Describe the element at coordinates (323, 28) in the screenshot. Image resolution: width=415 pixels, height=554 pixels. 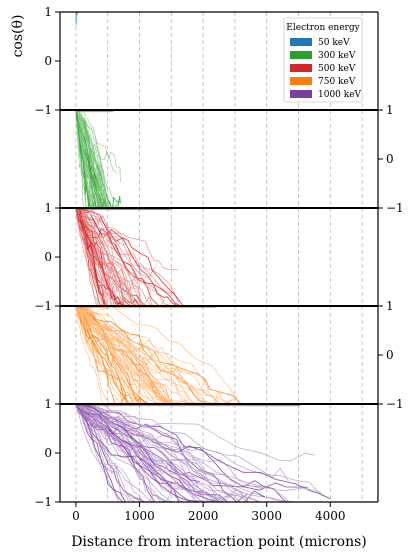
I see `legend-title: Electron energy` at that location.